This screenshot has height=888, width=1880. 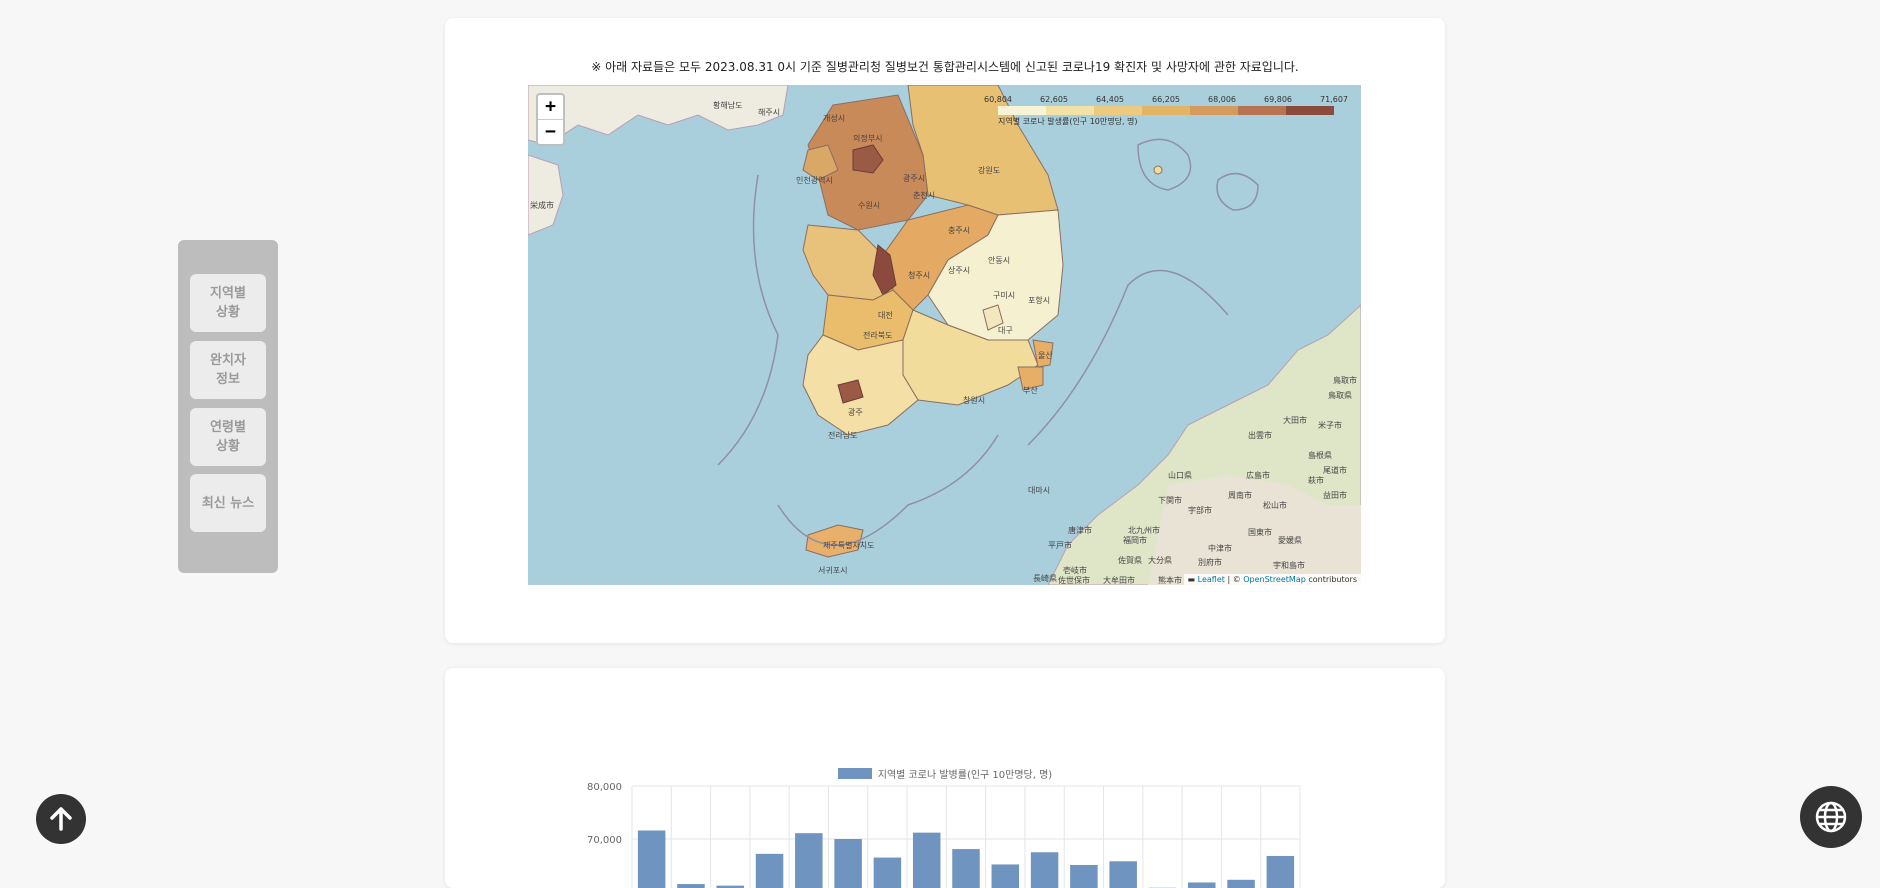 I want to click on map-place-label: 米子市, so click(x=1330, y=425).